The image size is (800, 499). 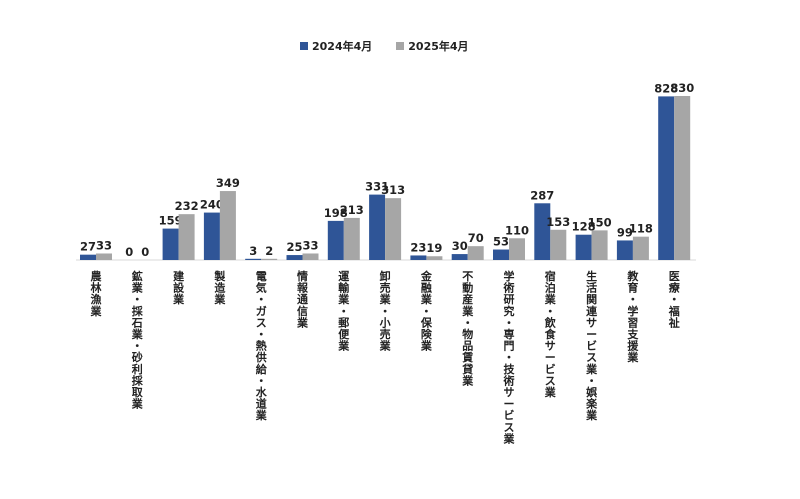 What do you see at coordinates (137, 340) in the screenshot?
I see `category-label-1: 鉱業・採石業・砂利採取業` at bounding box center [137, 340].